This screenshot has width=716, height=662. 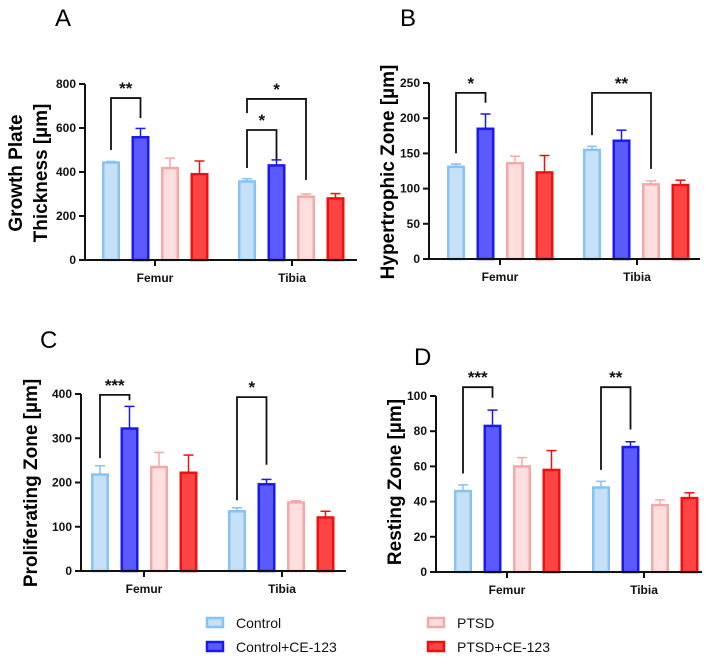 I want to click on legend-label: PTSD+CE-123, so click(x=503, y=647).